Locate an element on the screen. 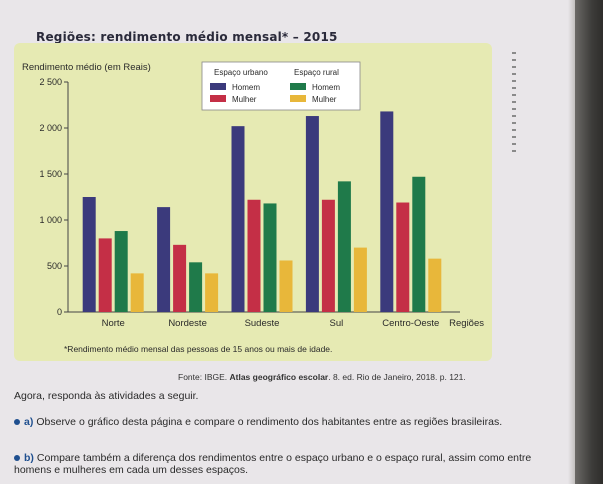 Image resolution: width=603 pixels, height=484 pixels. y-axis-label: Rendimento médio (em Reais) is located at coordinates (86, 67).